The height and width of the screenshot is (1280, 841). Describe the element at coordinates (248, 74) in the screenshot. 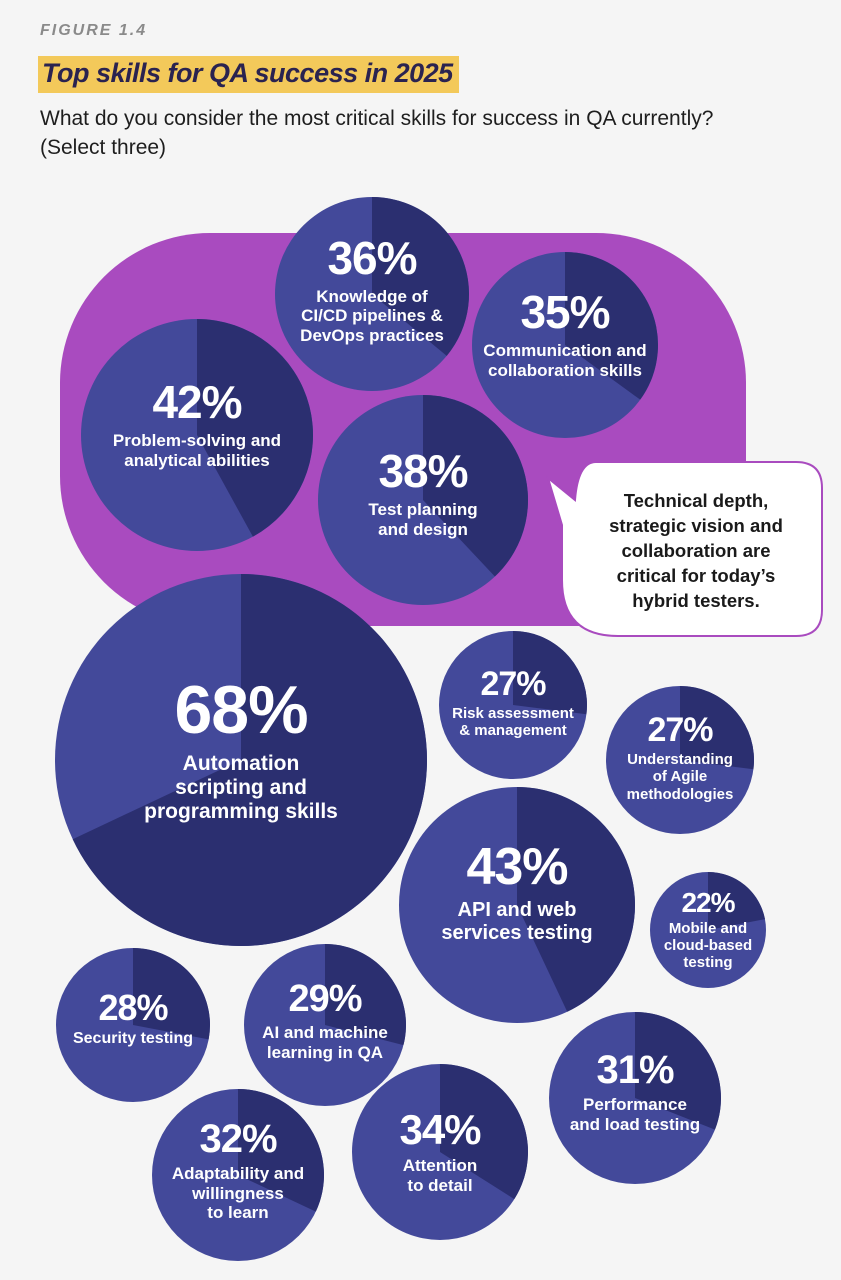

I see `chart-title: Top skills for QA success in 2025` at that location.